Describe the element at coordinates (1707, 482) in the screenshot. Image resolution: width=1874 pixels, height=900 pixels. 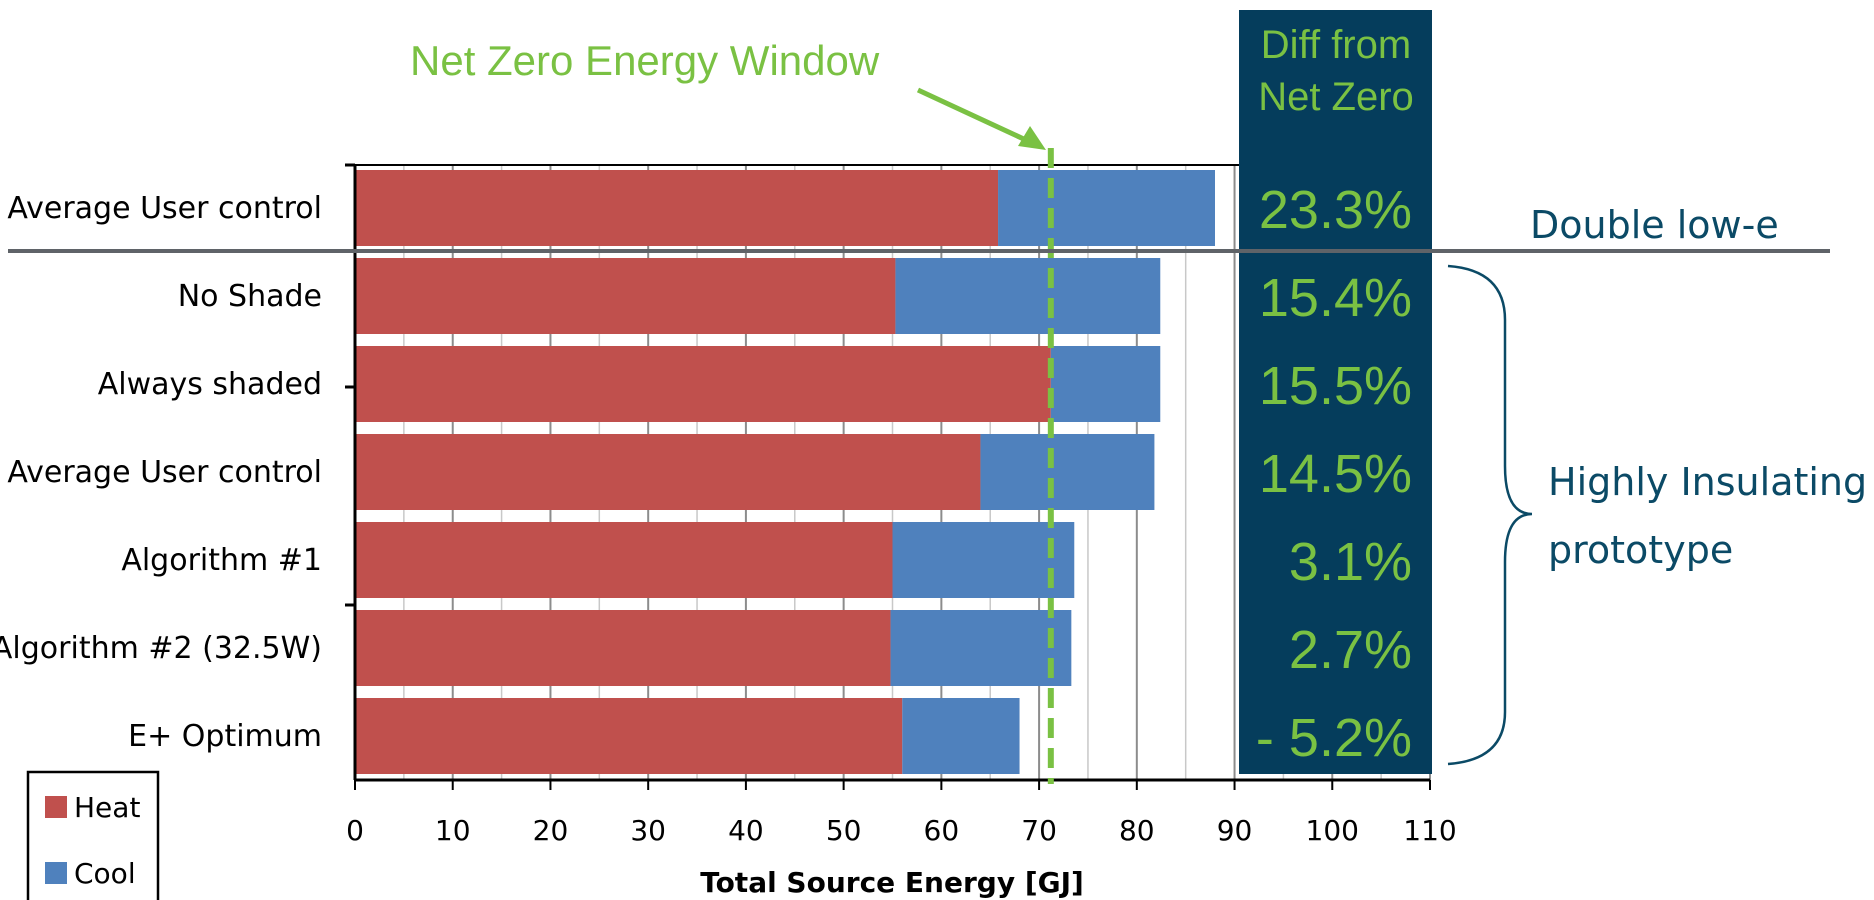
I see `group-label-1-line-0: Highly Insulating` at that location.